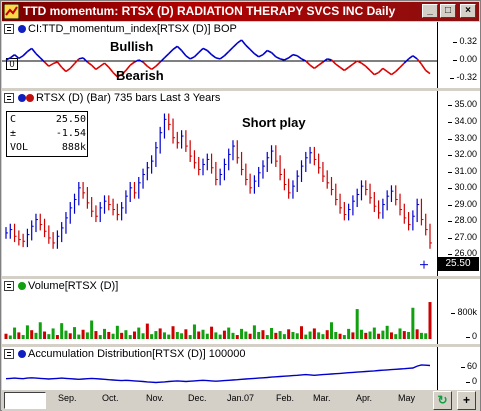 This screenshot has width=481, height=411. Describe the element at coordinates (448, 11) in the screenshot. I see `maximize-button: □` at that location.